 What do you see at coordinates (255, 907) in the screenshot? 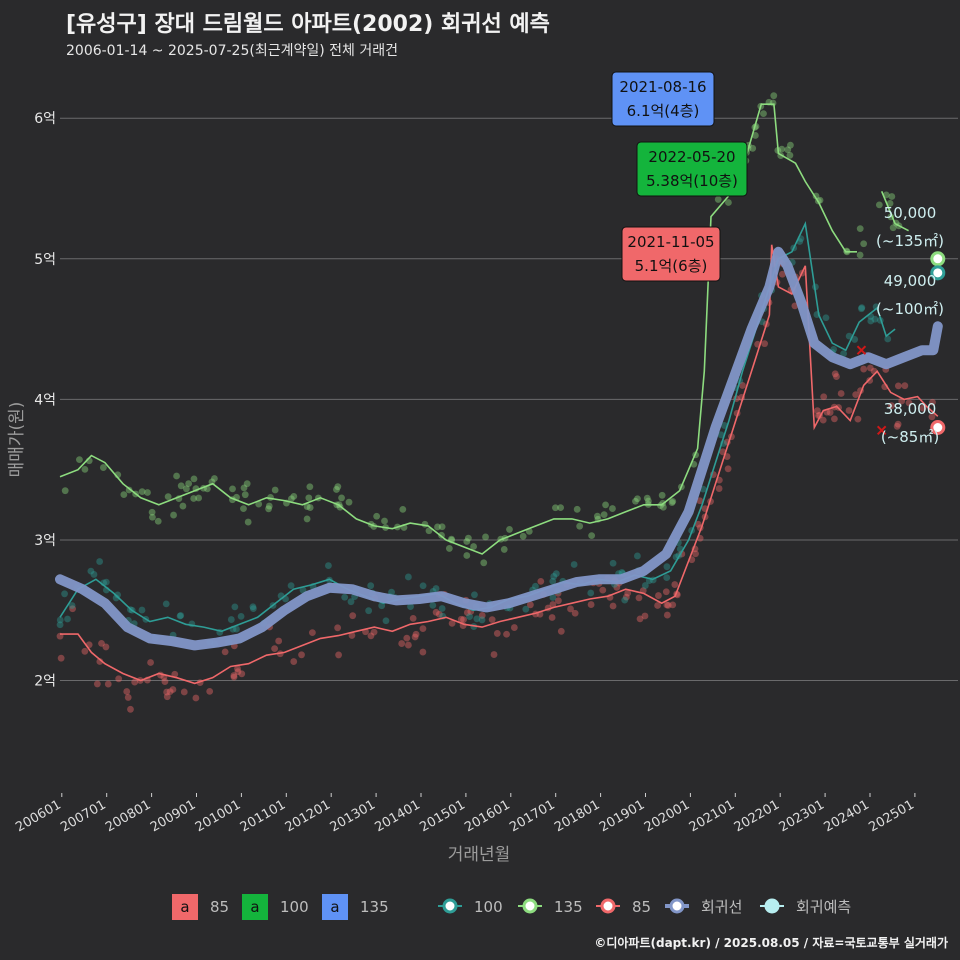
I see `legend-box-key` at bounding box center [255, 907].